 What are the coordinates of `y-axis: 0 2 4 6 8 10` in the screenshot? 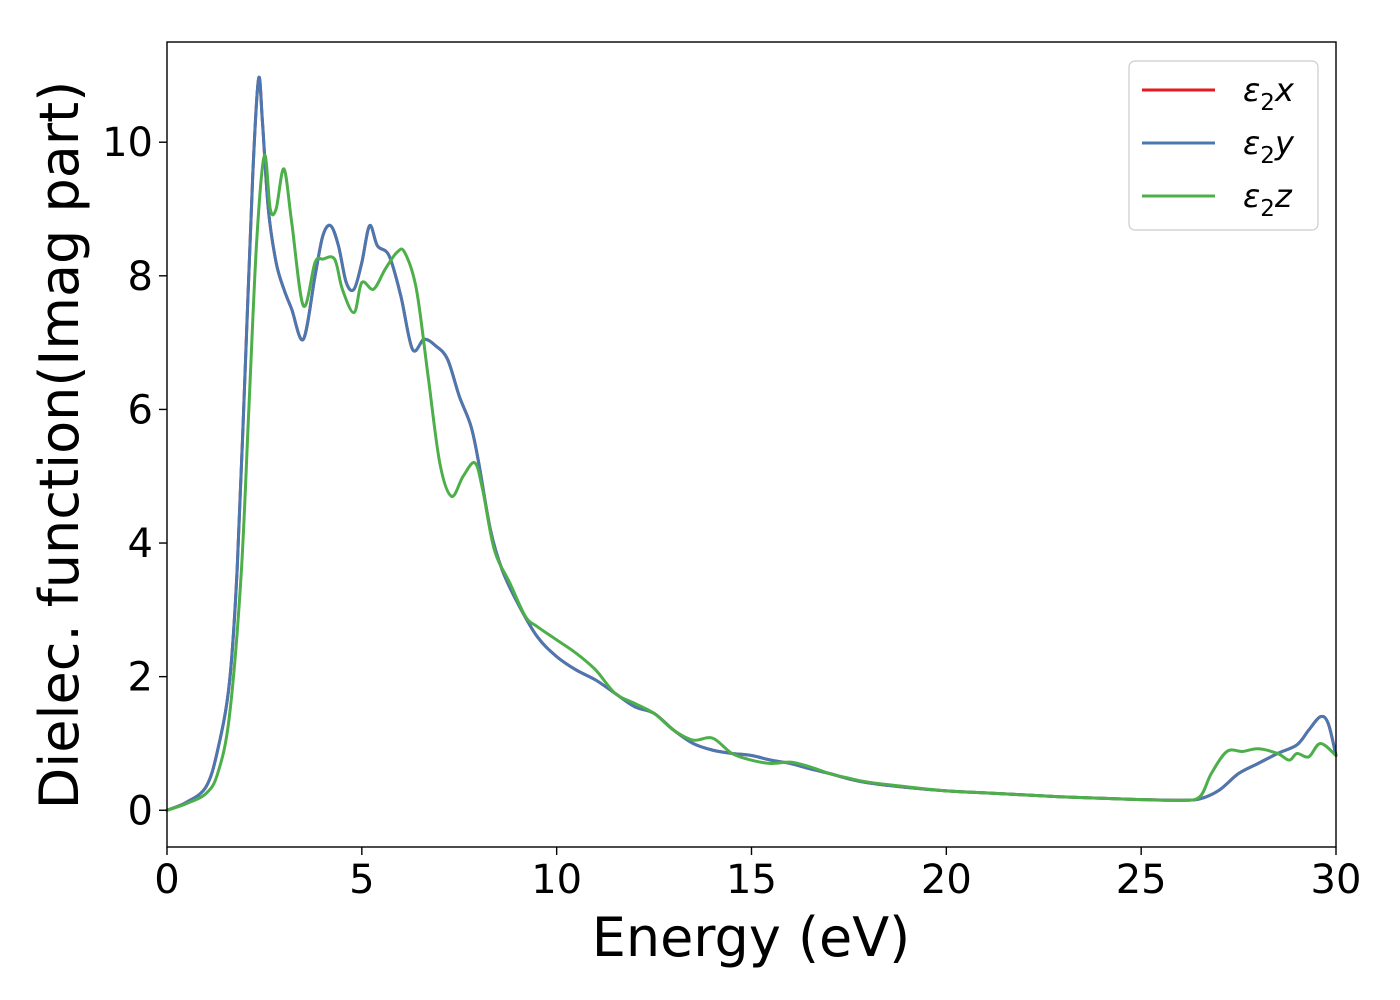 It's located at (134, 477).